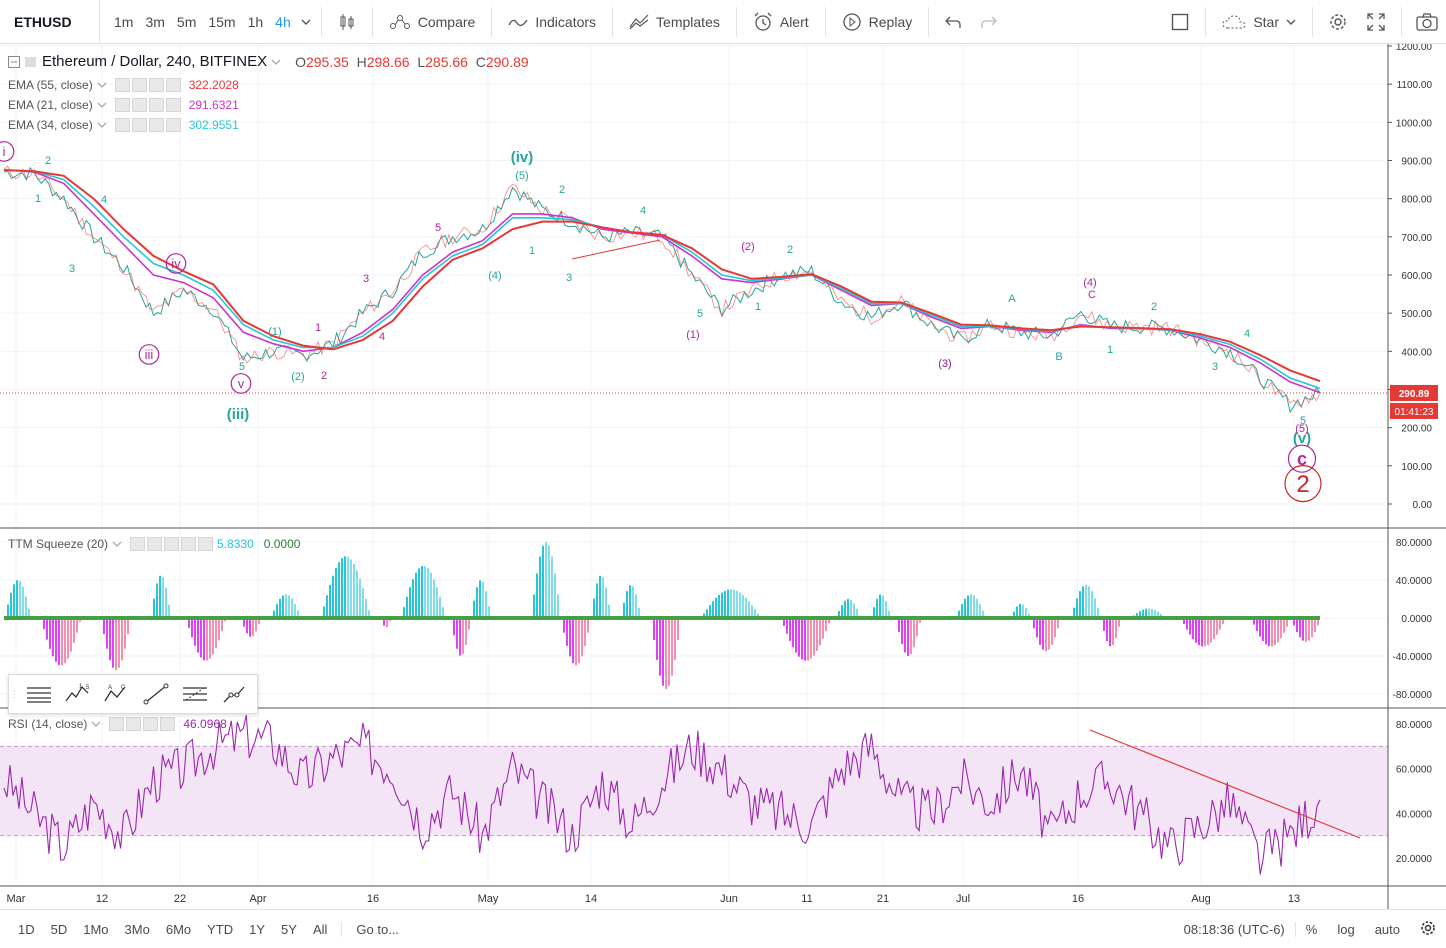 The width and height of the screenshot is (1446, 948). Describe the element at coordinates (318, 328) in the screenshot. I see `wave-label-magenta: 1` at that location.